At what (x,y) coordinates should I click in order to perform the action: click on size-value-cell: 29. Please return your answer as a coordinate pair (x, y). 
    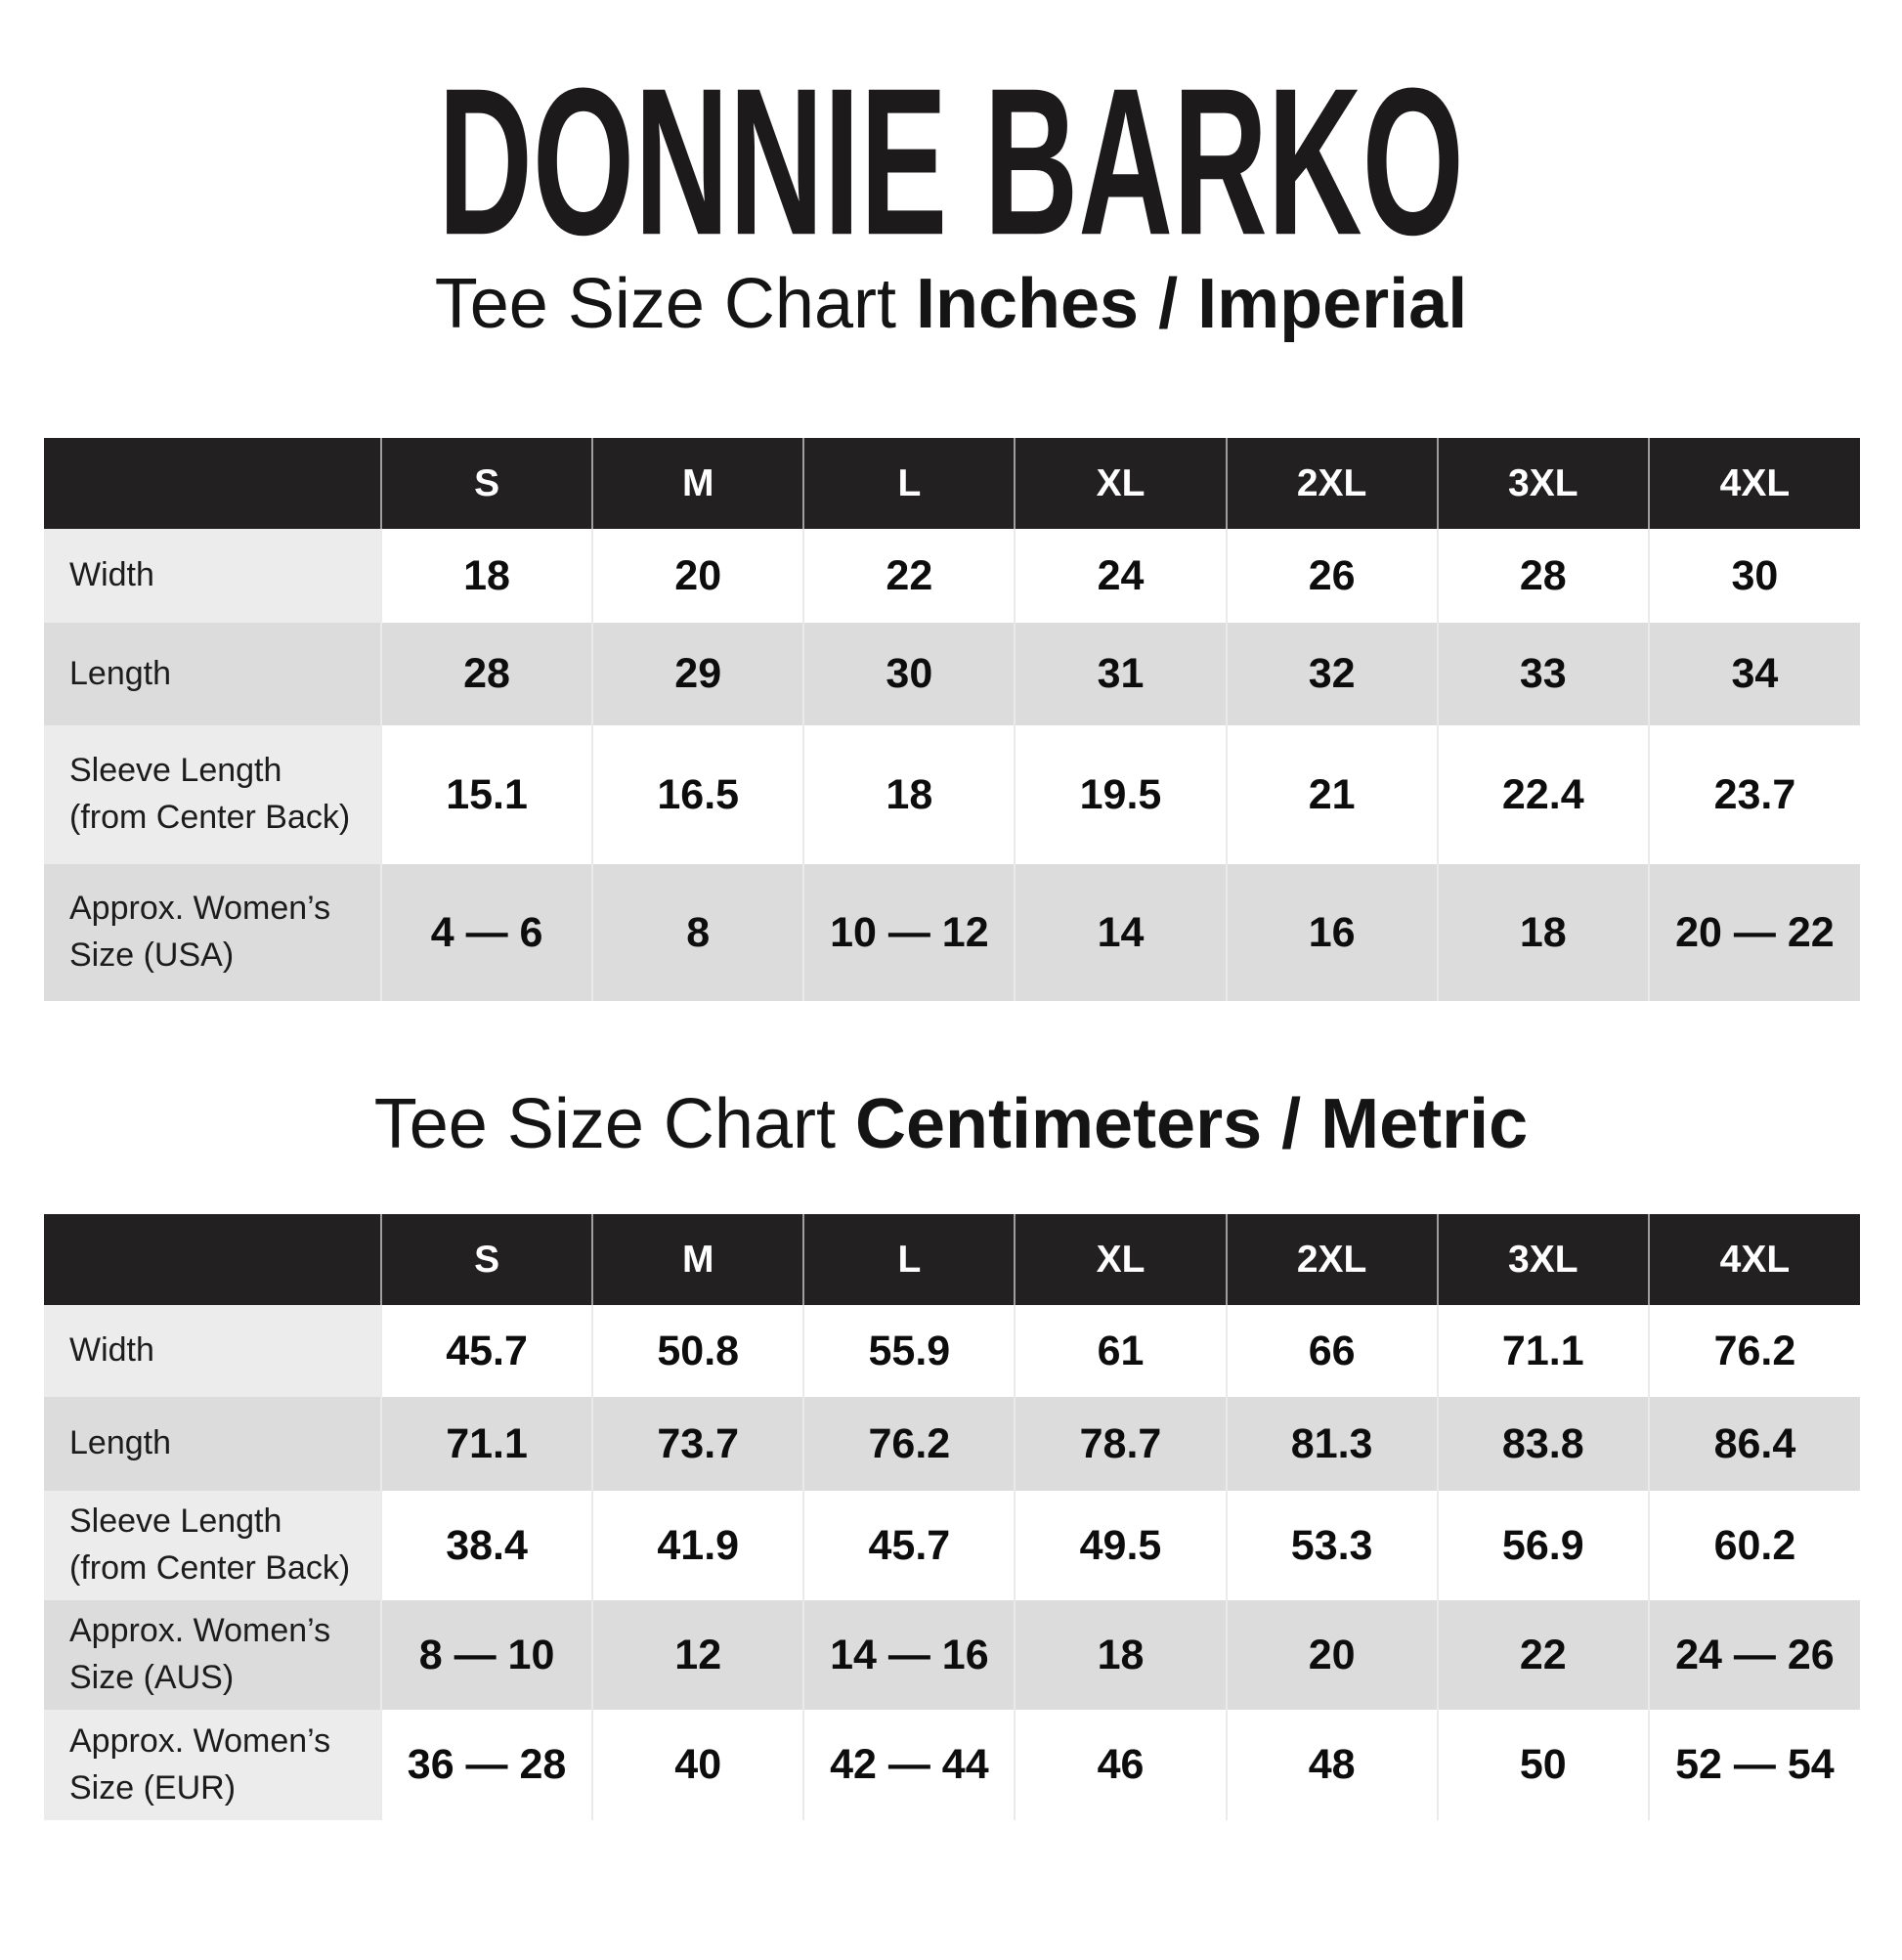
    Looking at the image, I should click on (697, 674).